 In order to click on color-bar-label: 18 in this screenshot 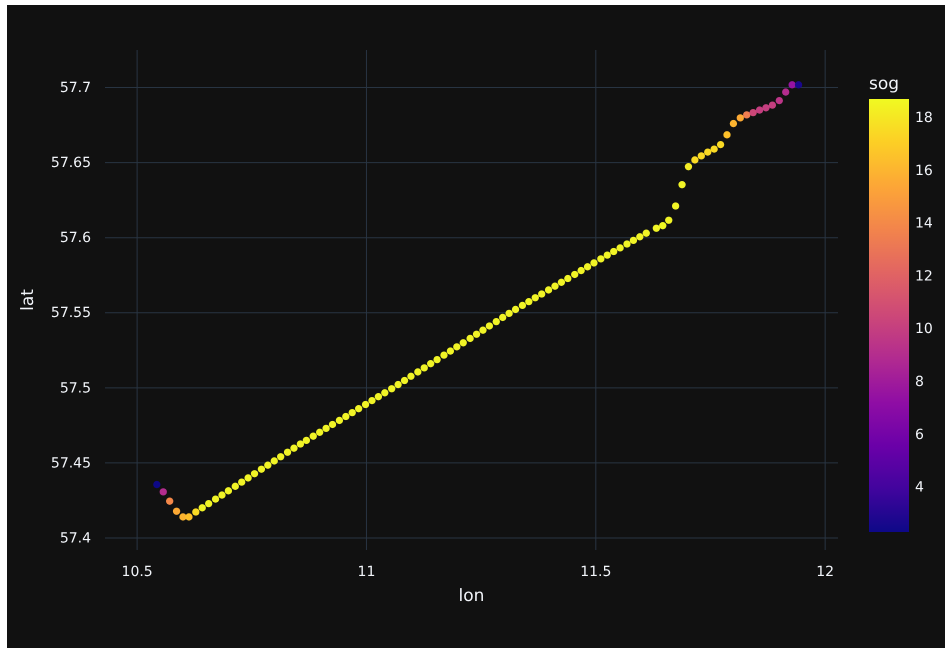, I will do `click(924, 118)`.